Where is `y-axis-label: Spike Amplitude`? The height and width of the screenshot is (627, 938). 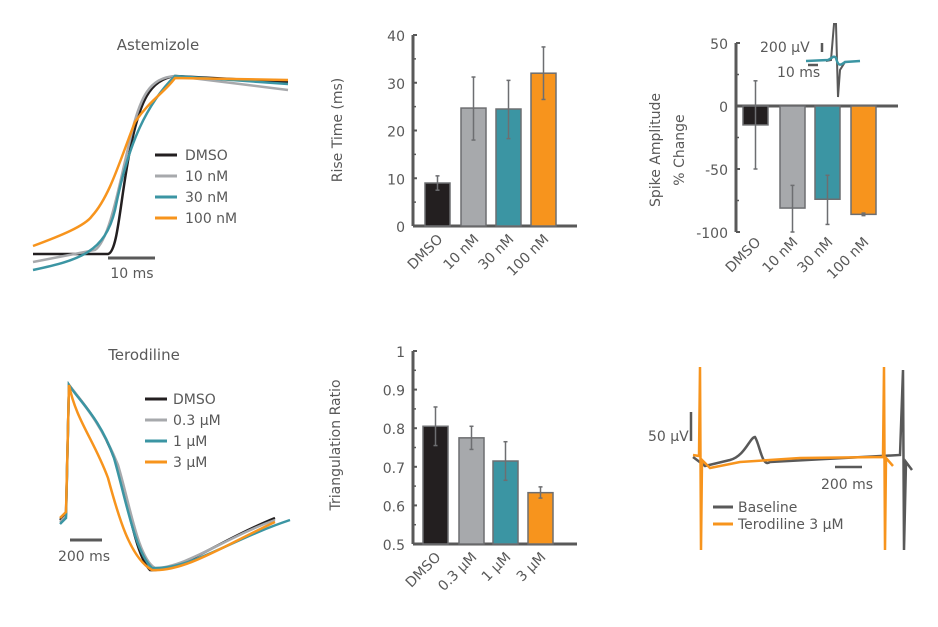
y-axis-label: Spike Amplitude is located at coordinates (656, 150).